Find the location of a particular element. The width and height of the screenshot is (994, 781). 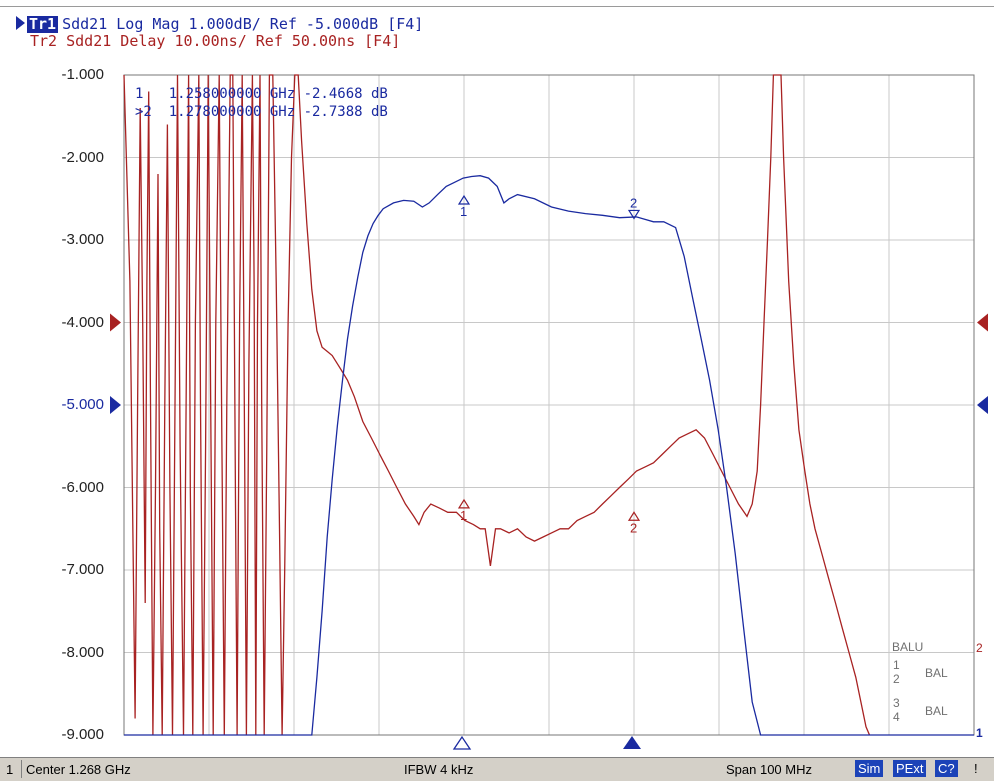

marker-2-tr2-icon is located at coordinates (634, 516).